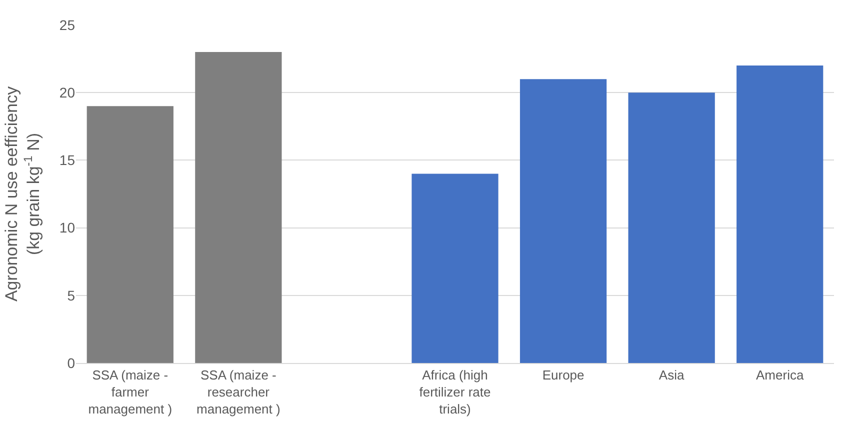 The width and height of the screenshot is (854, 426). I want to click on x-tick-label: SSA (maize - researcher management ), so click(238, 392).